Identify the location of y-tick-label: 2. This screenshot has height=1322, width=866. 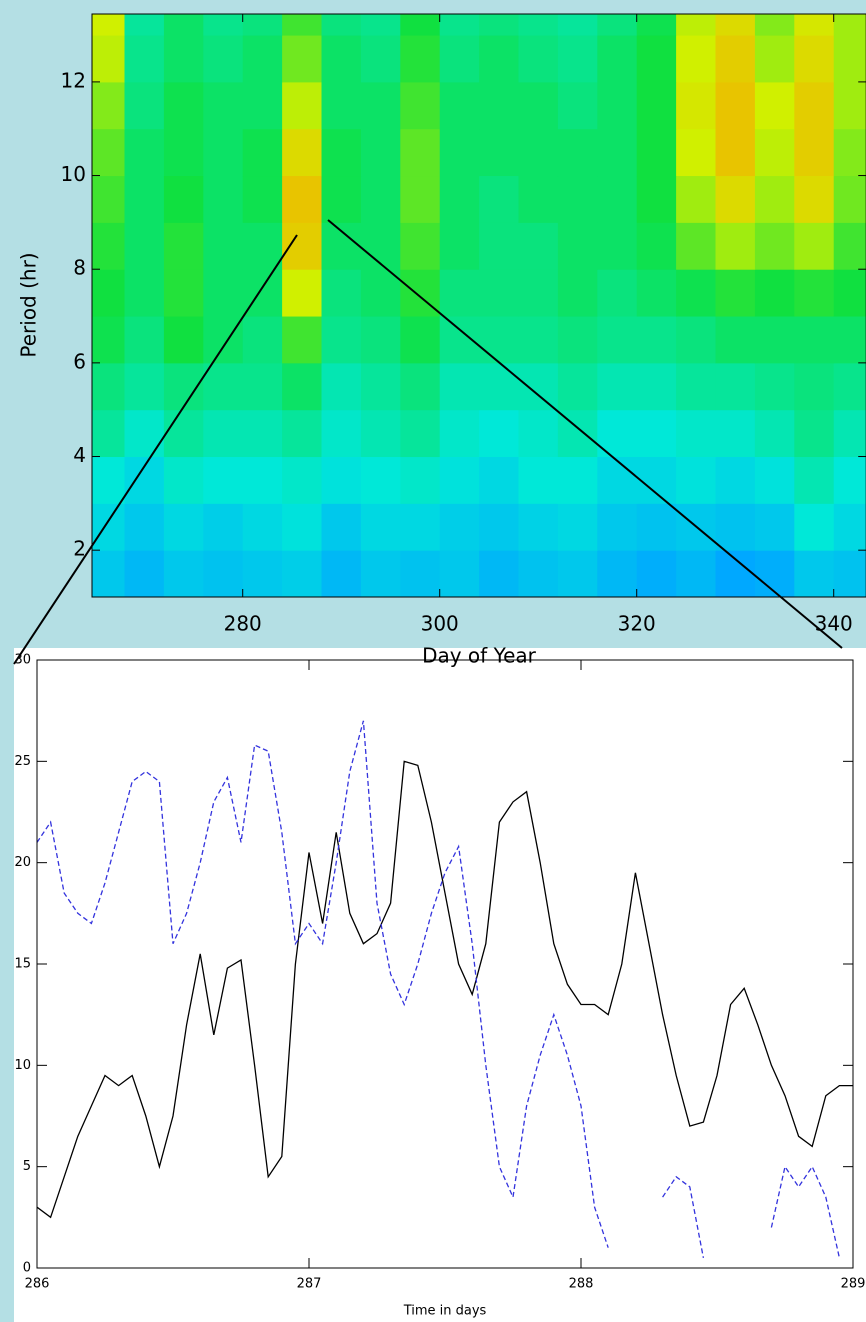
(79, 549).